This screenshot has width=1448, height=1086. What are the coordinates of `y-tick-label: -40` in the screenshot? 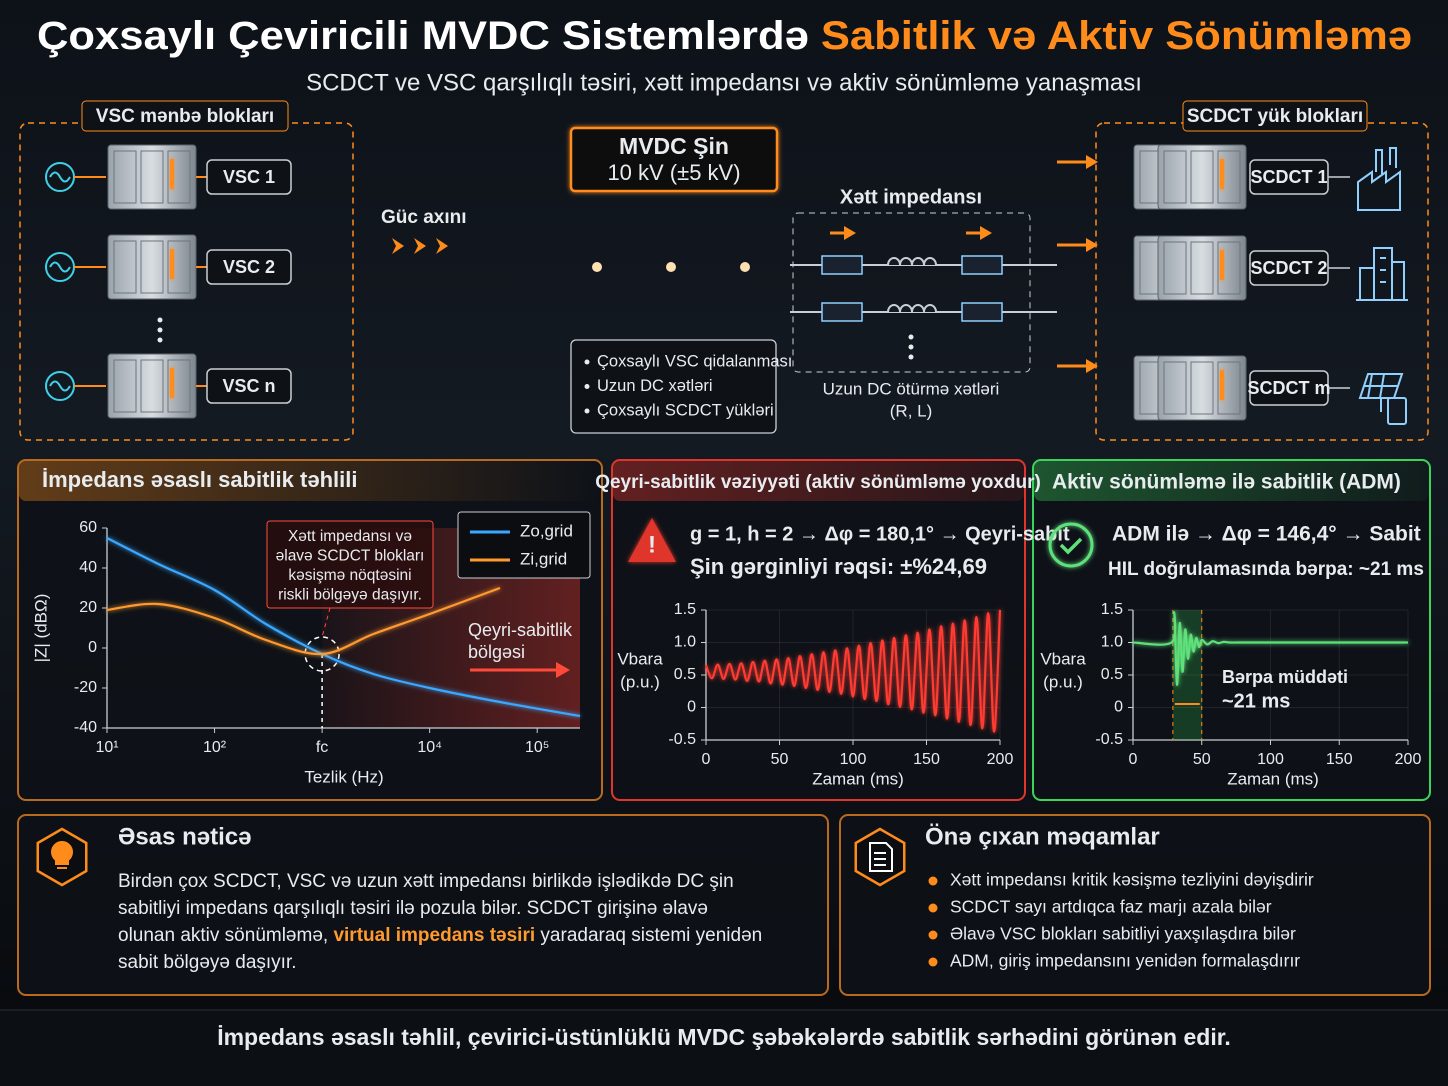 It's located at (85, 727).